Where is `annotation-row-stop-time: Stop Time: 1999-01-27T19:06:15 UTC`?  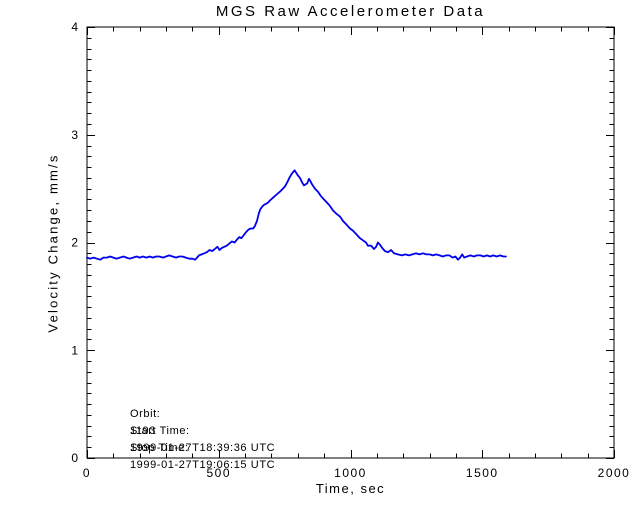 annotation-row-stop-time: Stop Time: 1999-01-27T19:06:15 UTC is located at coordinates (191, 447).